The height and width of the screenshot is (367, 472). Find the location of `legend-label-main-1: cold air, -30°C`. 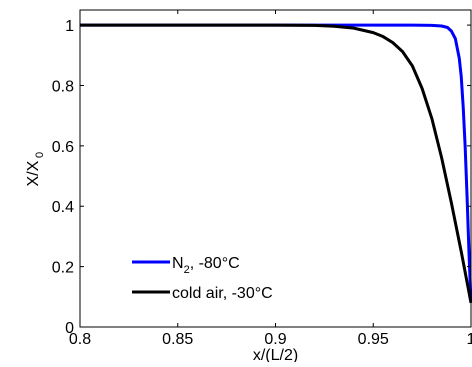

legend-label-main-1: cold air, -30°C is located at coordinates (222, 293).